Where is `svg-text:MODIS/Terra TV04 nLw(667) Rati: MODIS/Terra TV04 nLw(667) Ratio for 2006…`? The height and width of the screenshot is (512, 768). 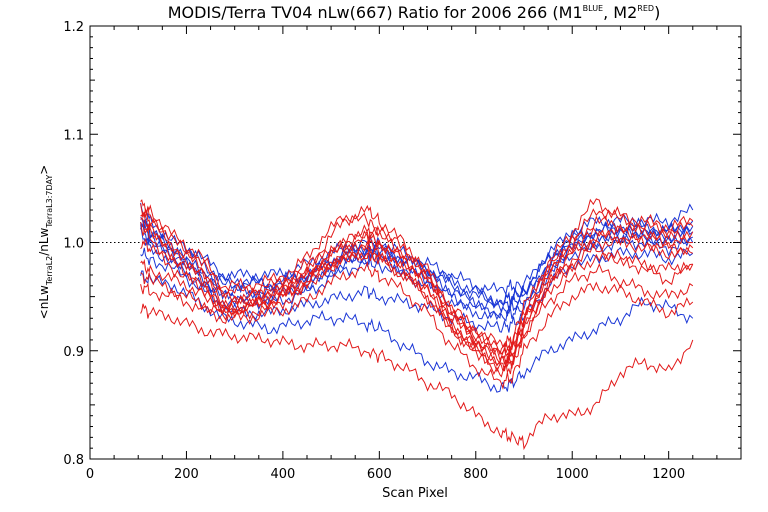 svg-text:MODIS/Terra TV04 nLw(667) Rati: MODIS/Terra TV04 nLw(667) Ratio for 2006… is located at coordinates (414, 12).